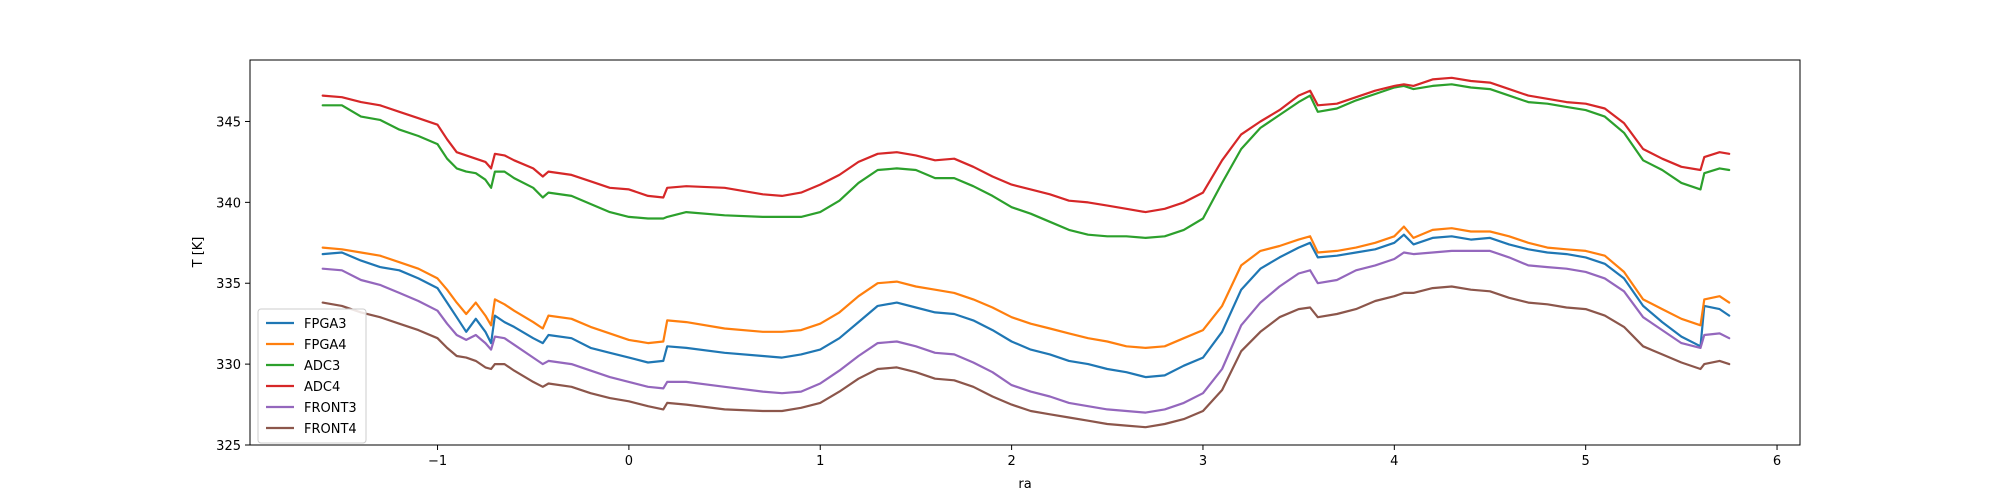 This screenshot has width=2000, height=500. I want to click on x-tick-label: 5, so click(1586, 461).